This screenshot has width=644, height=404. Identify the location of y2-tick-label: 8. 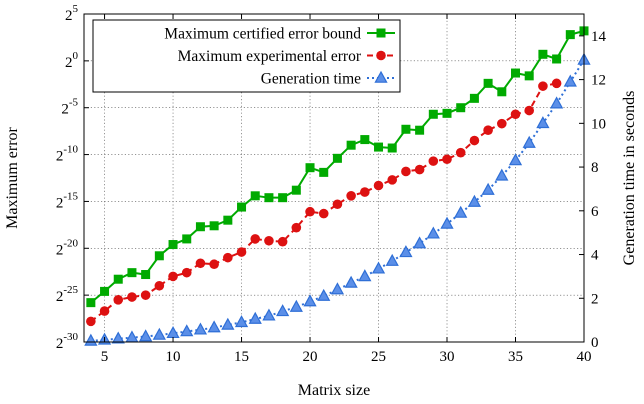
(595, 168).